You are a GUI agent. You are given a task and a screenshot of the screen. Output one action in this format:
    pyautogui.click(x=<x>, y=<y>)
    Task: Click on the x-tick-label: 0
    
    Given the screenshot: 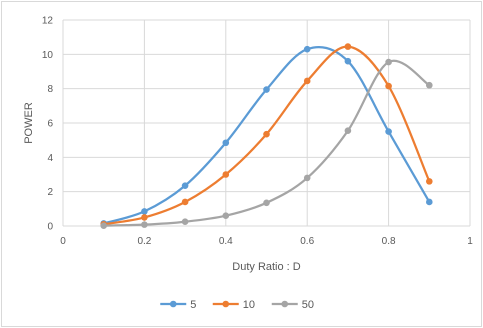 What is the action you would take?
    pyautogui.click(x=63, y=241)
    